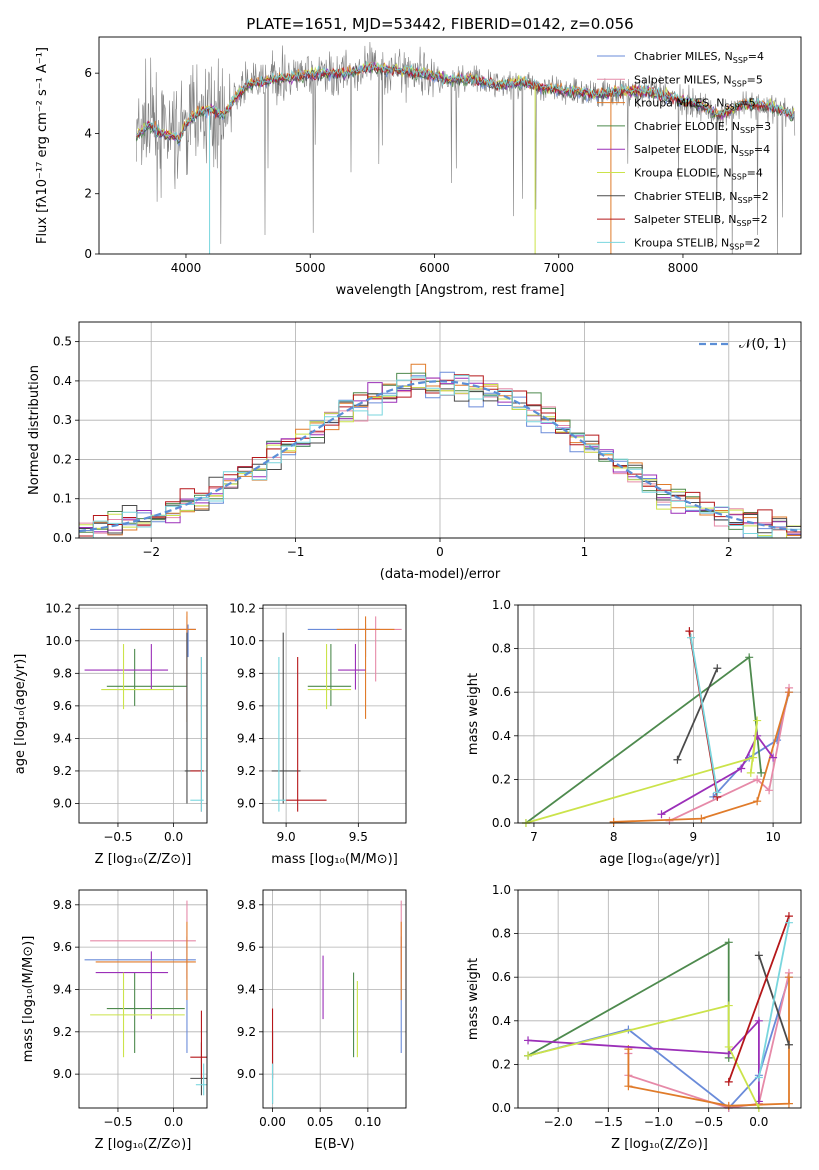 This screenshot has height=1170, width=819. Describe the element at coordinates (501, 692) in the screenshot. I see `weight_vs_age-ytick-label: 0.6` at that location.